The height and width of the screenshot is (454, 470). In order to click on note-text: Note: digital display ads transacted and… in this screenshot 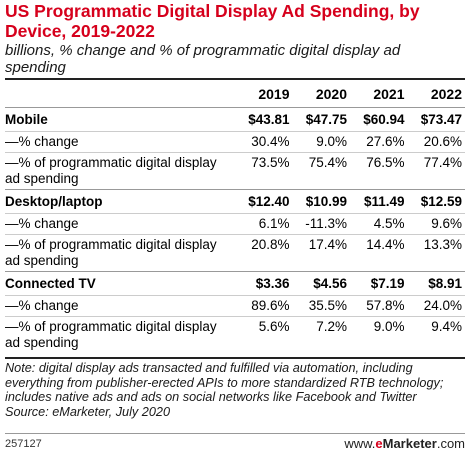, I will do `click(224, 382)`.